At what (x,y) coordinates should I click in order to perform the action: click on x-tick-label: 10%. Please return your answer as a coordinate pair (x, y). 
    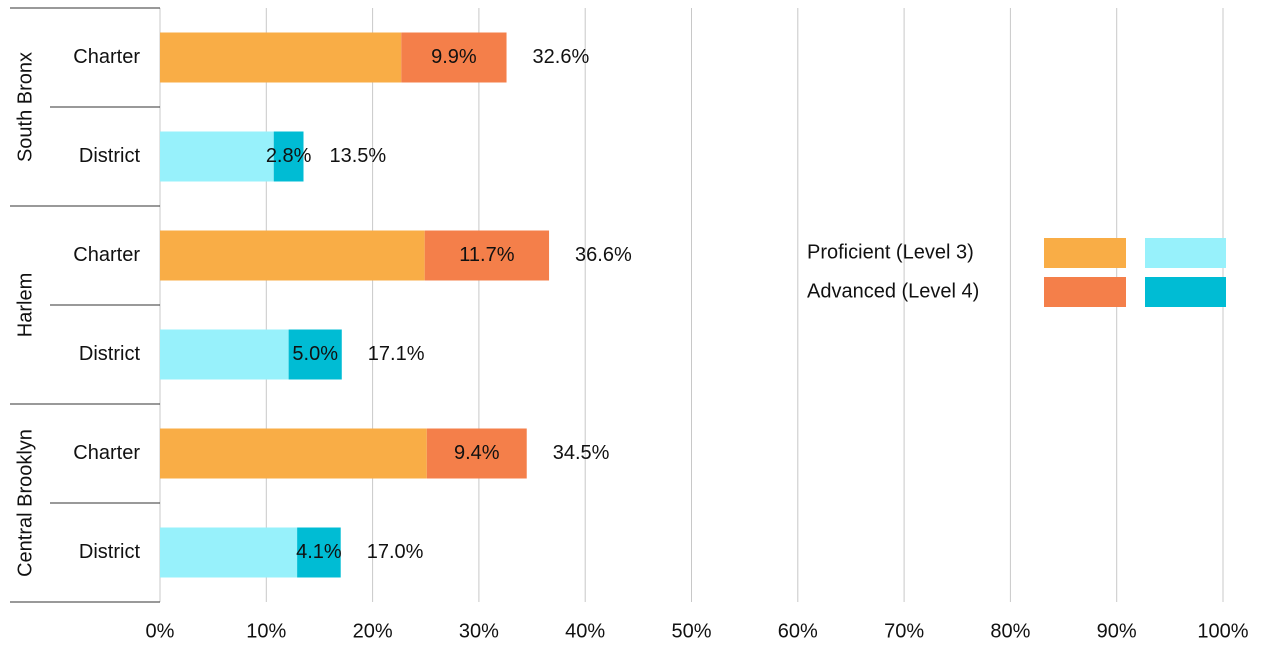
    Looking at the image, I should click on (266, 631).